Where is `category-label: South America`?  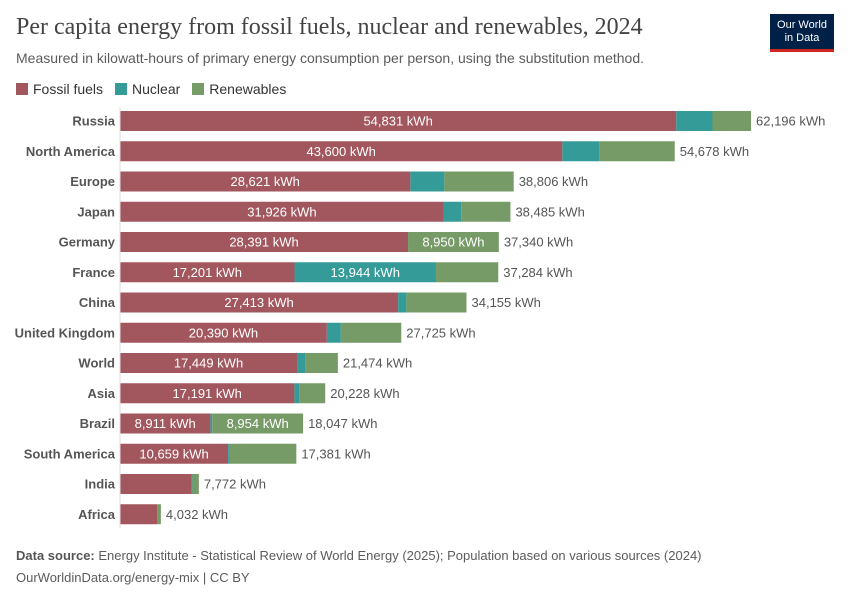
category-label: South America is located at coordinates (70, 453).